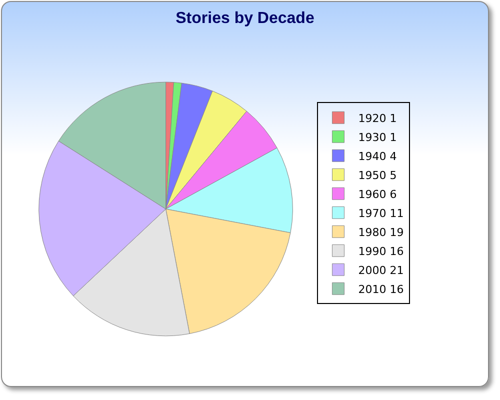  What do you see at coordinates (381, 213) in the screenshot?
I see `legend-label: 1970 11` at bounding box center [381, 213].